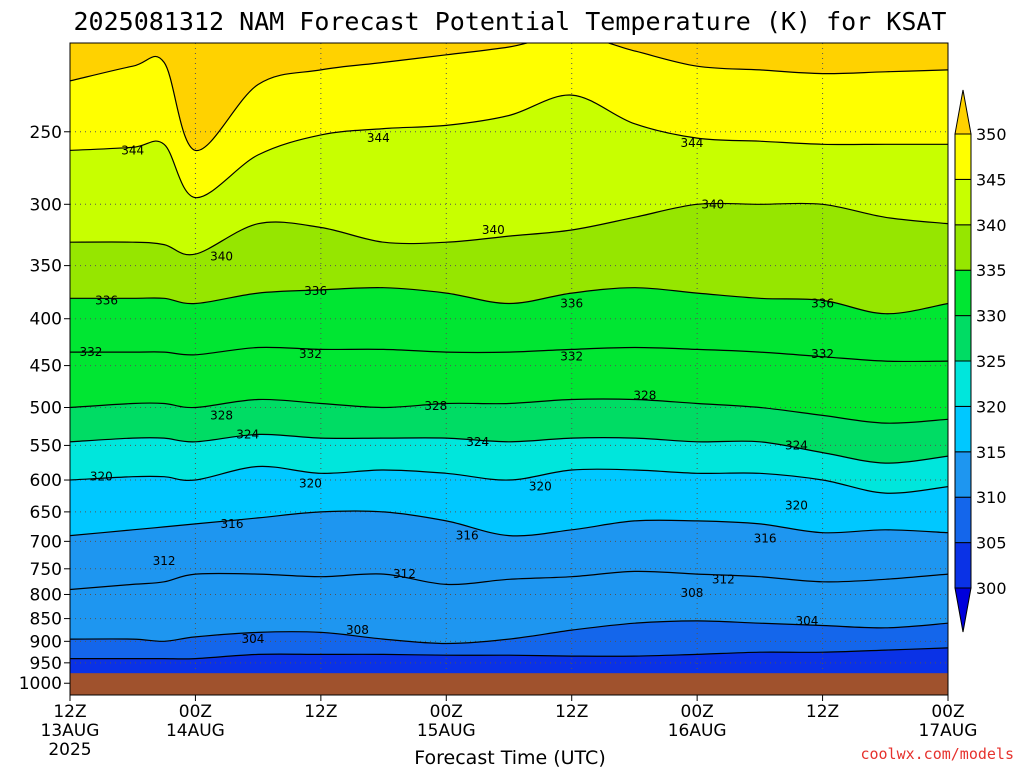 Image resolution: width=1024 pixels, height=768 pixels. Describe the element at coordinates (46, 642) in the screenshot. I see `y-tick-label-900: 900` at that location.